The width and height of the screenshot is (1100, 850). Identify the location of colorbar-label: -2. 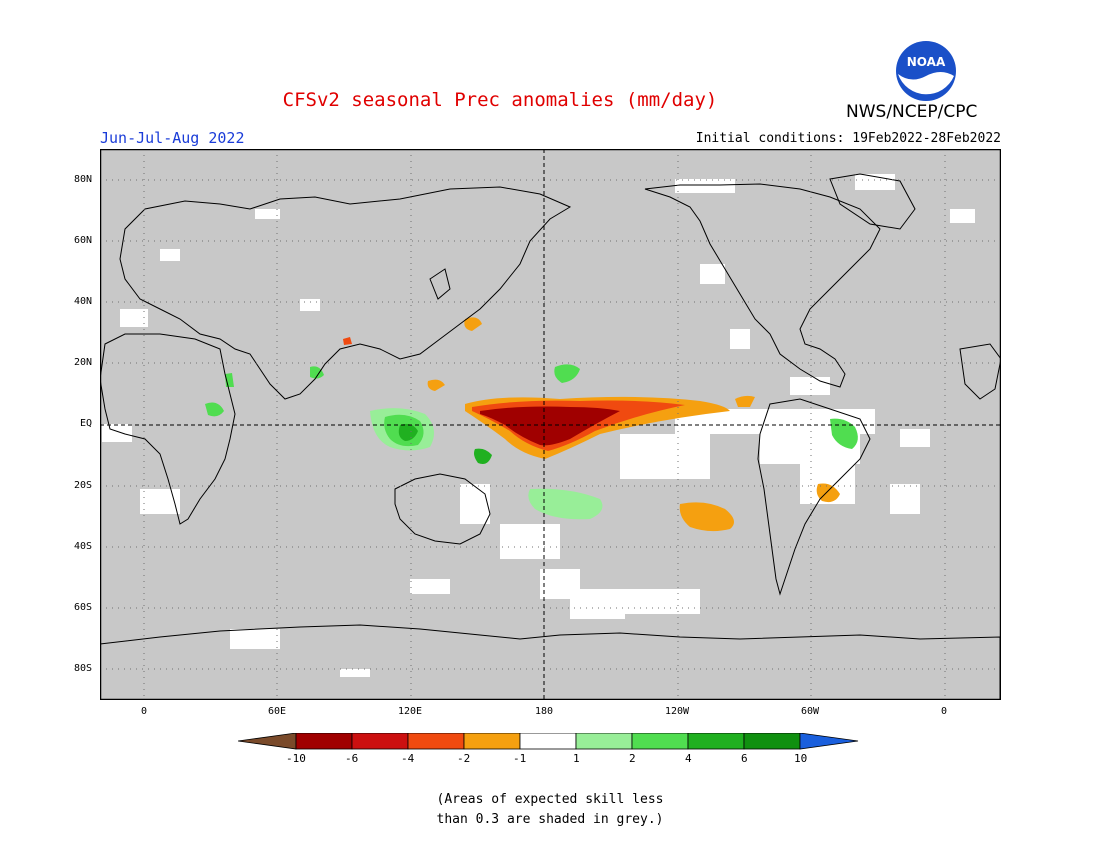
(464, 758).